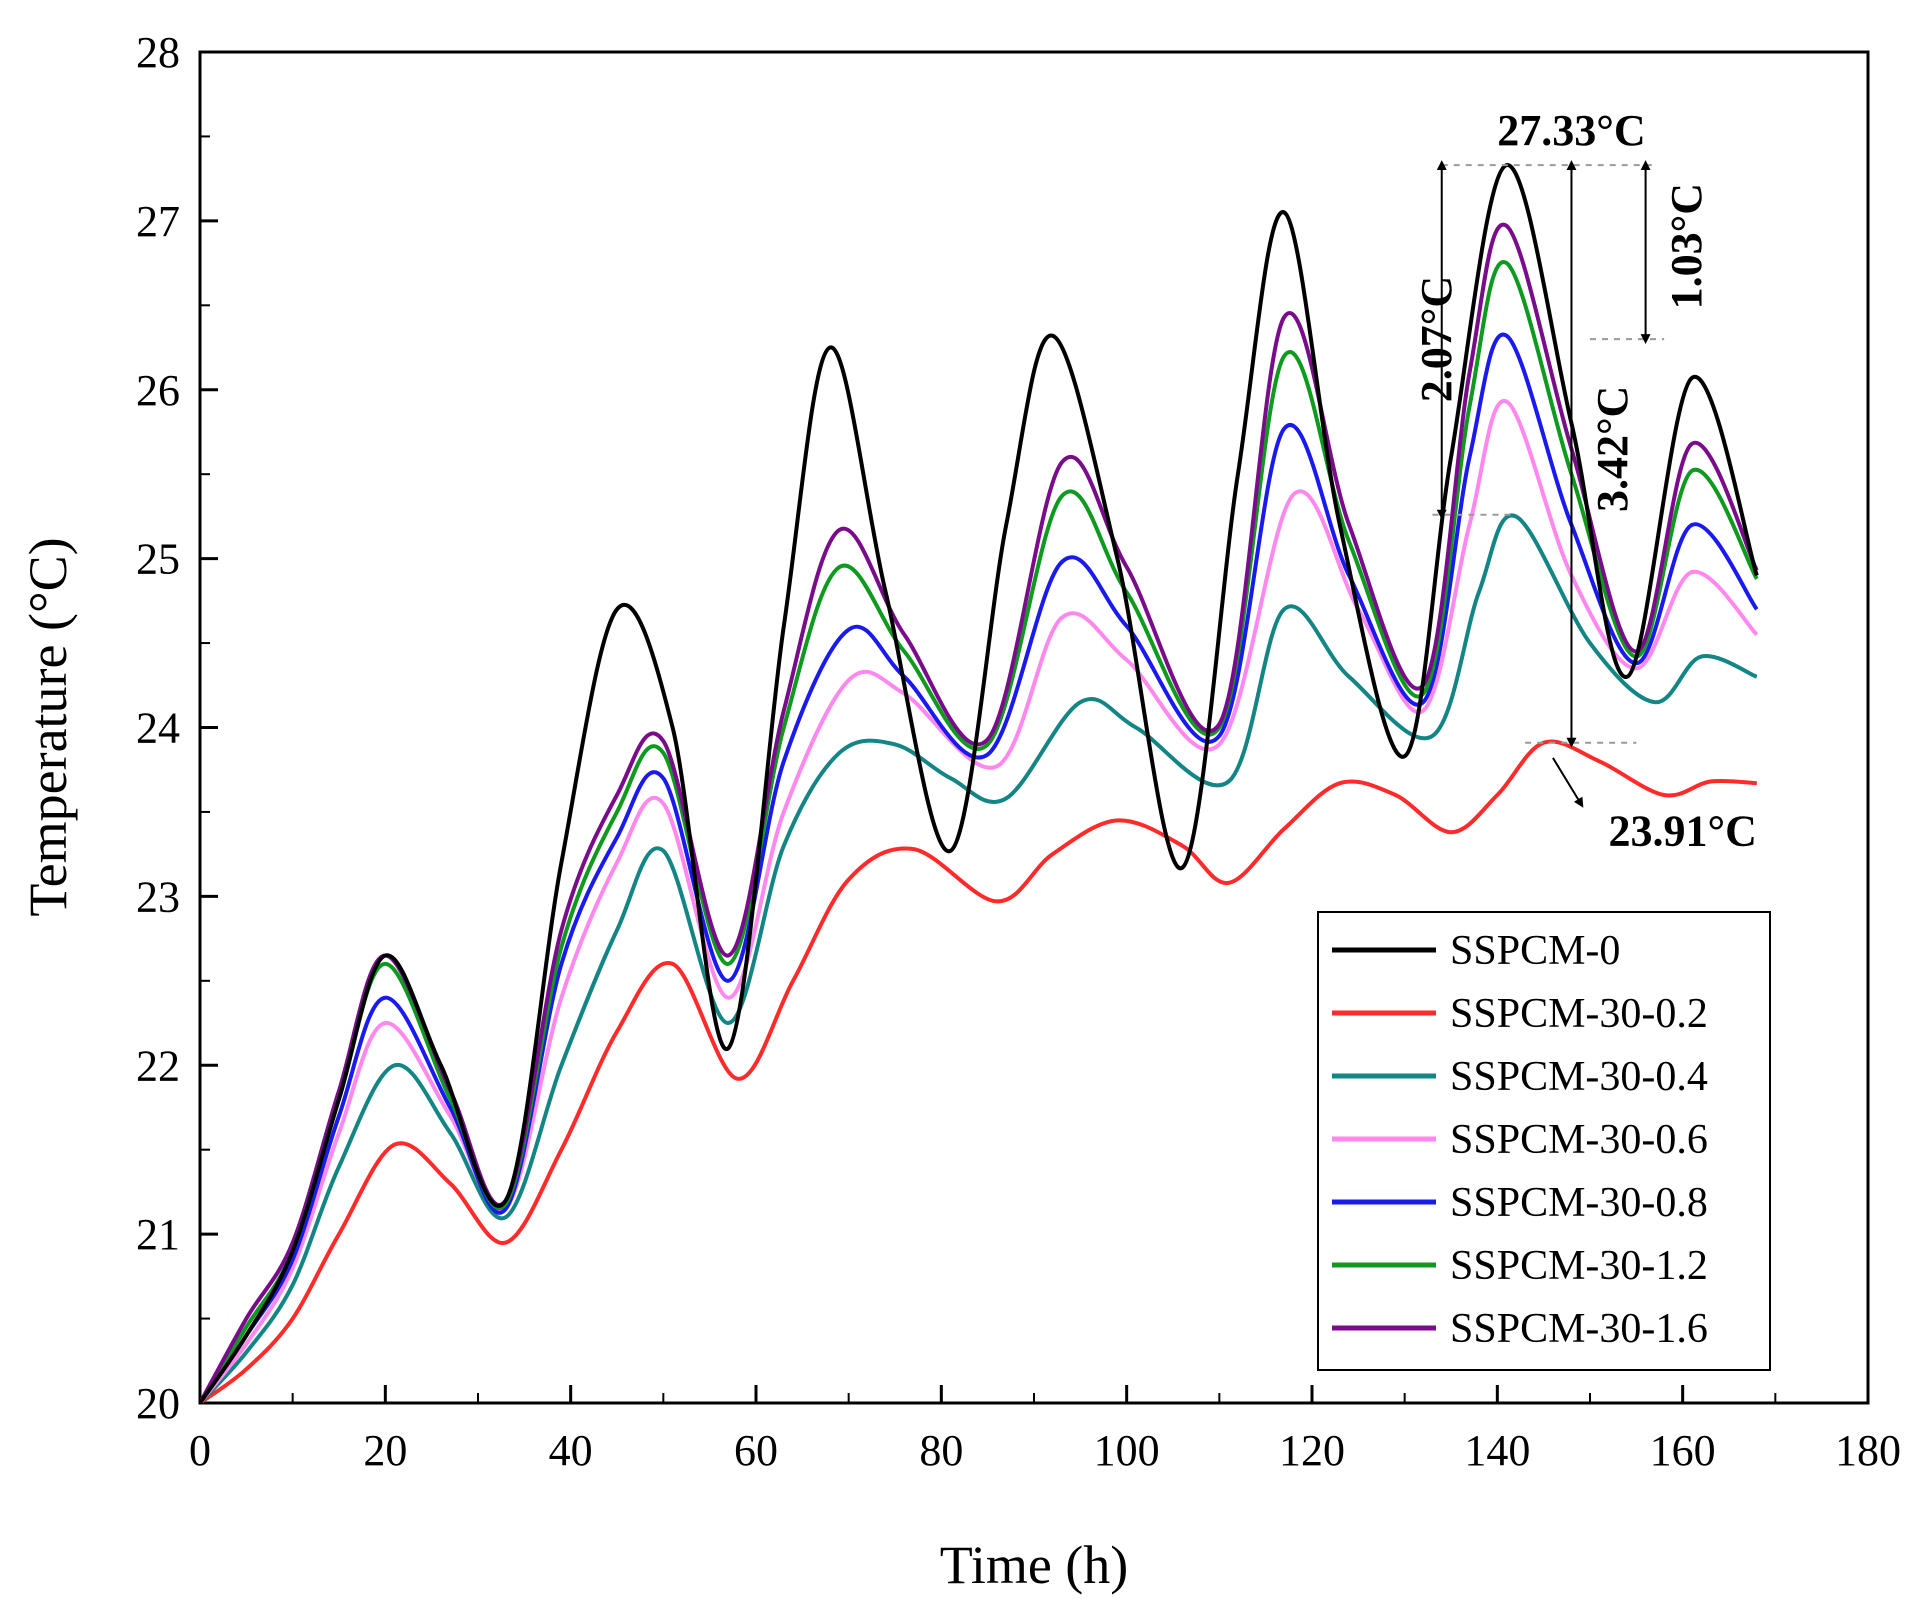  I want to click on annotation-min-peak: 23.91°C, so click(1683, 831).